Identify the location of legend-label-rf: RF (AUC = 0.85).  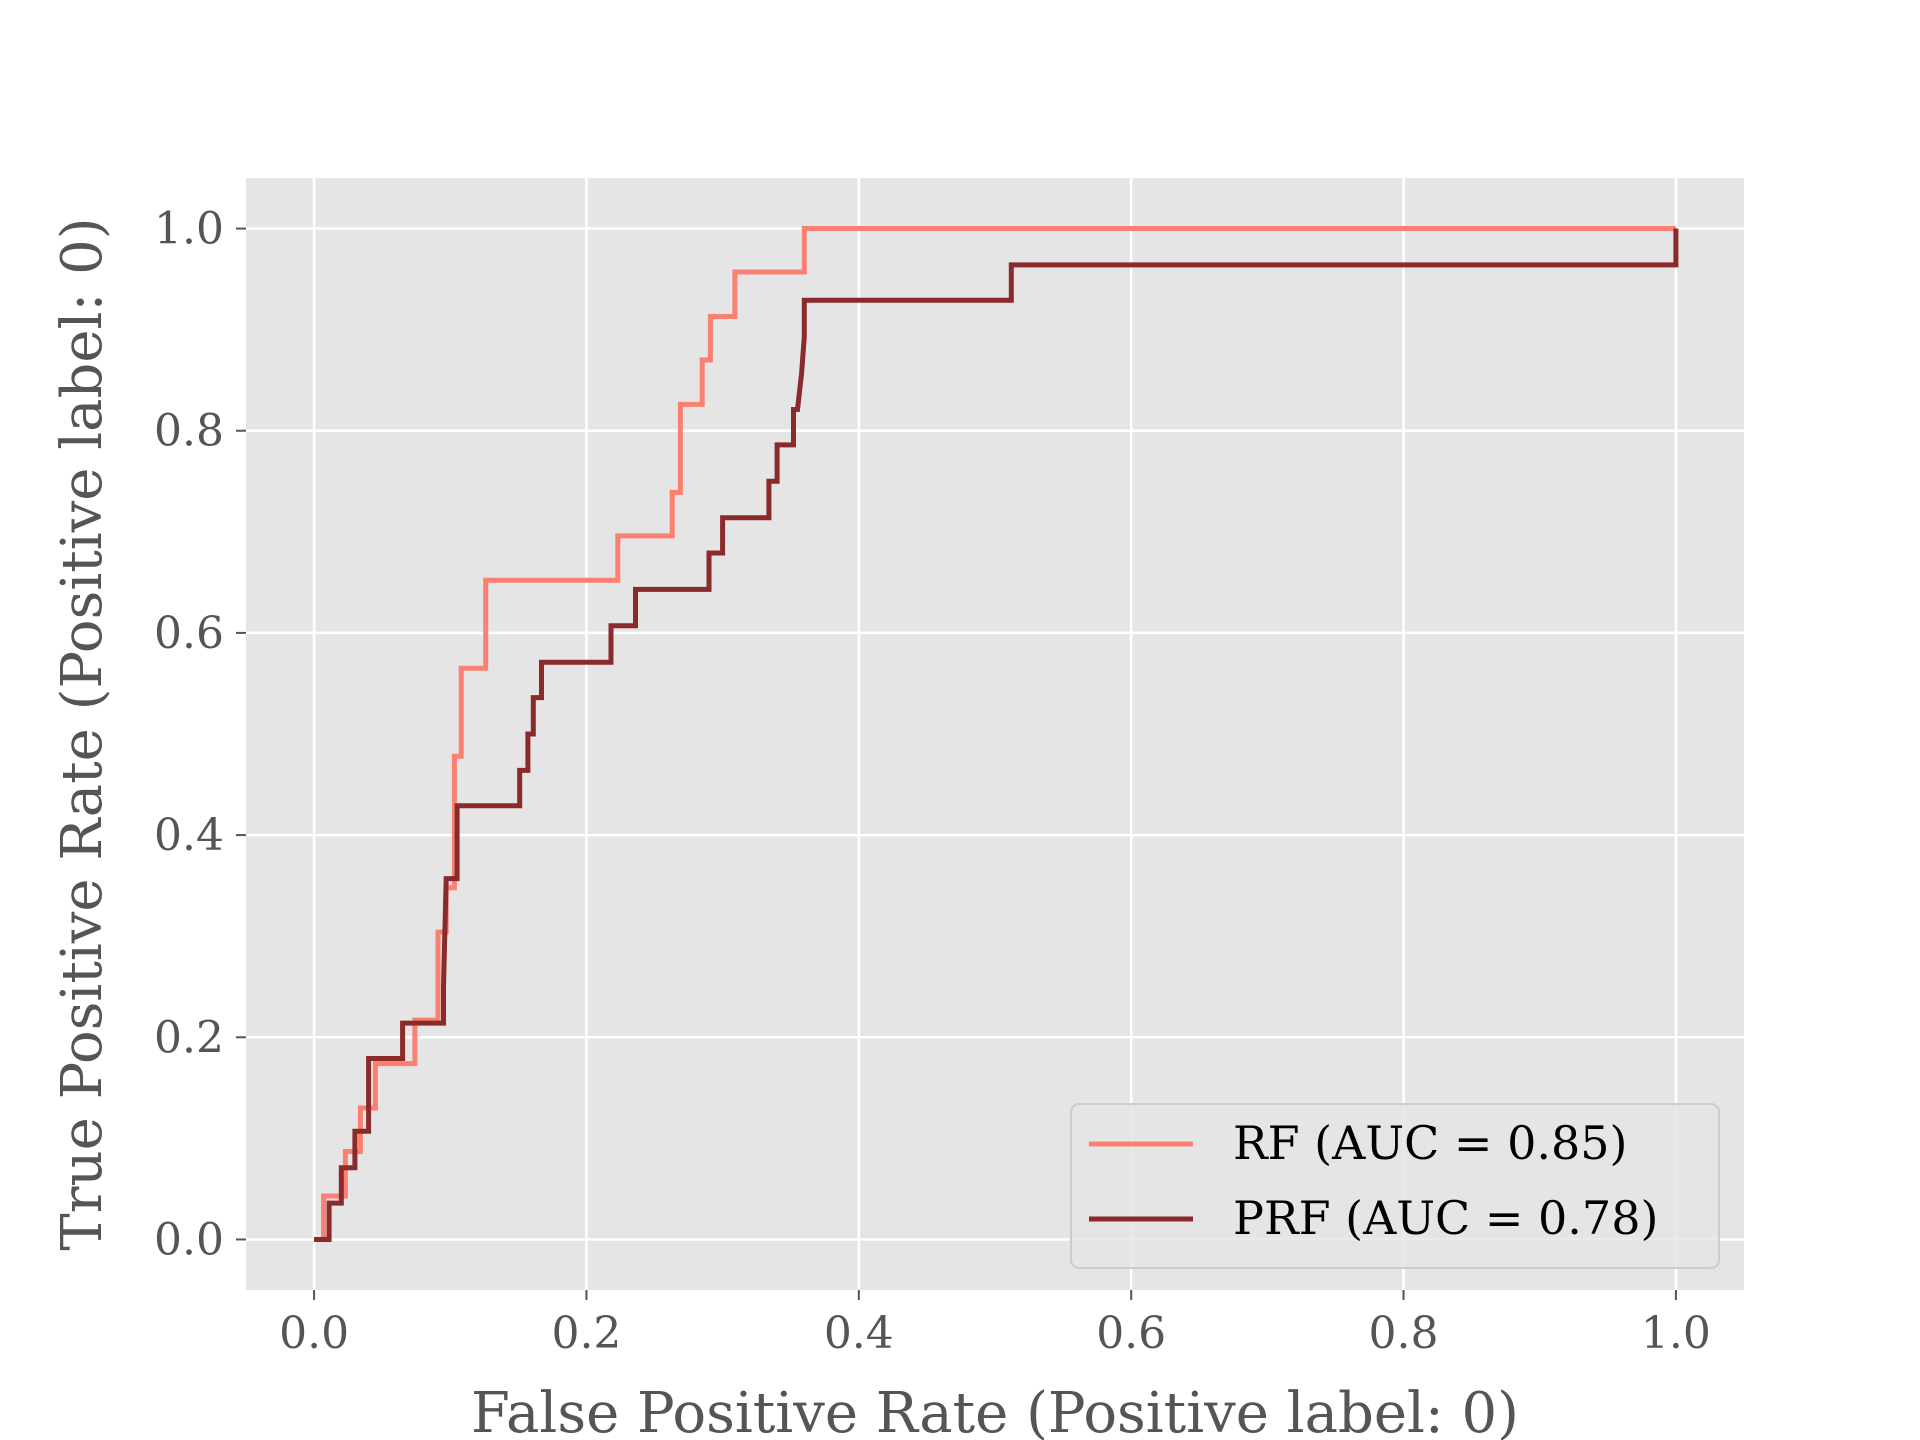
(1430, 1143).